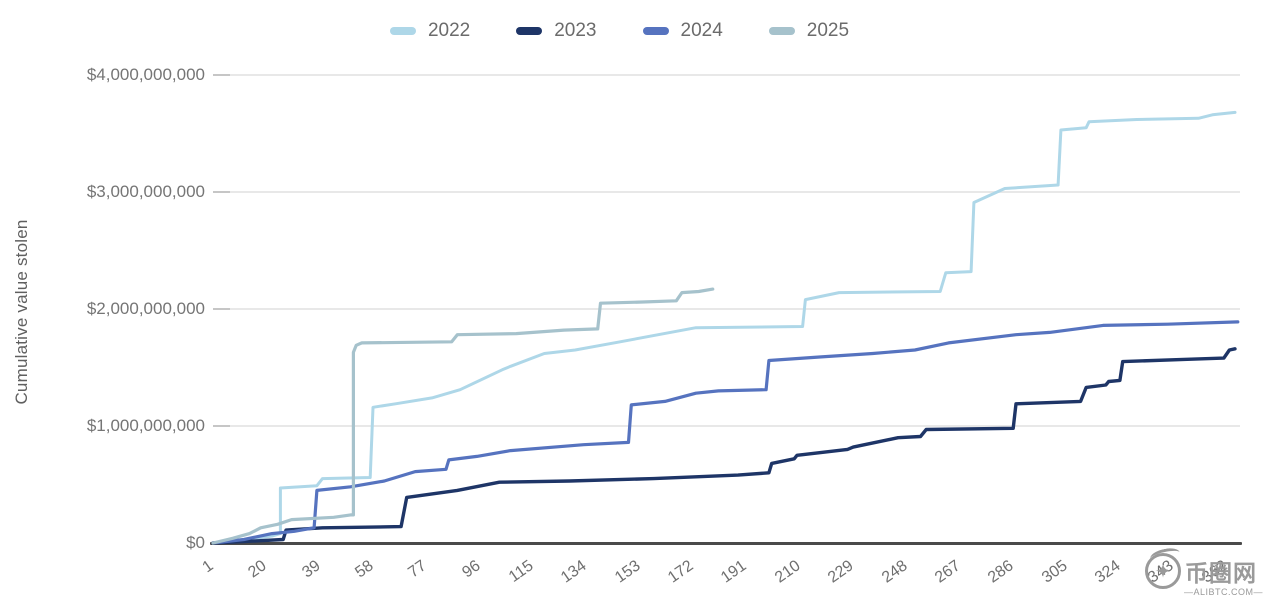 The height and width of the screenshot is (599, 1267). What do you see at coordinates (449, 30) in the screenshot?
I see `legend-label-2022: 2022` at bounding box center [449, 30].